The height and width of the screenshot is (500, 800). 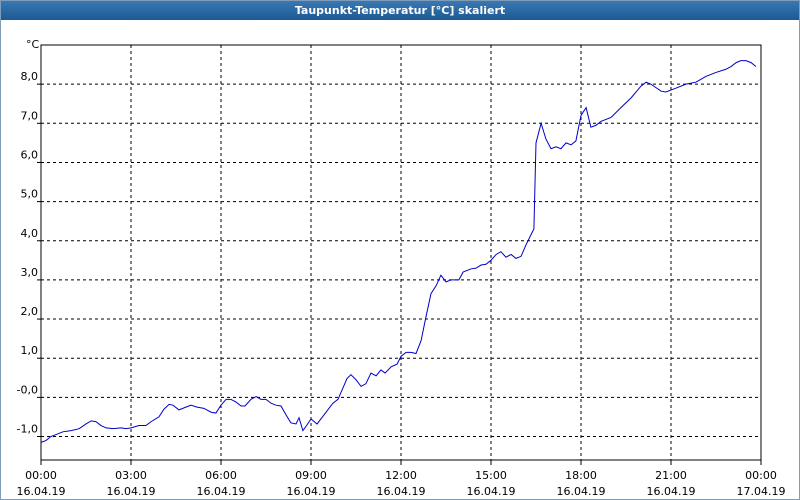 What do you see at coordinates (27, 389) in the screenshot?
I see `y-tick-label: -0,0` at bounding box center [27, 389].